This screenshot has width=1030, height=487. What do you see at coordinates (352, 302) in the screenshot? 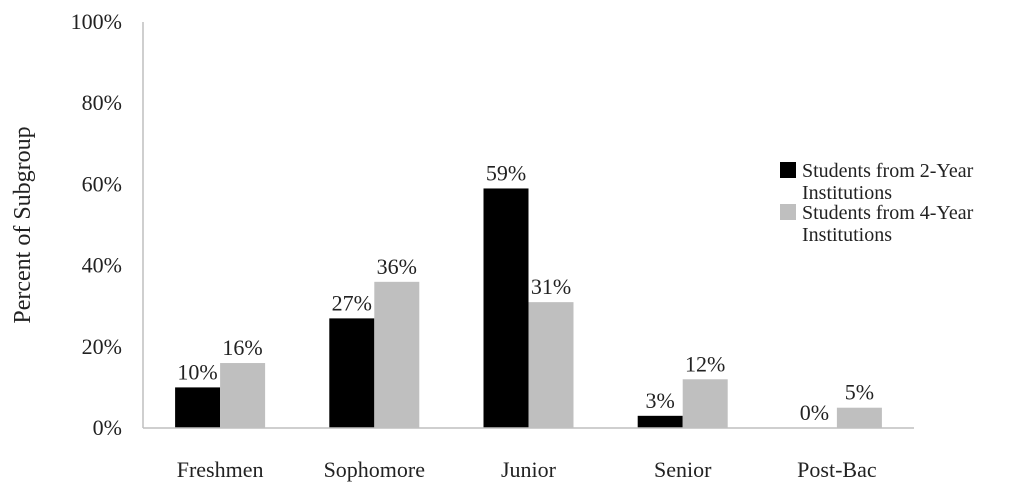
I see `data-label: 27%` at bounding box center [352, 302].